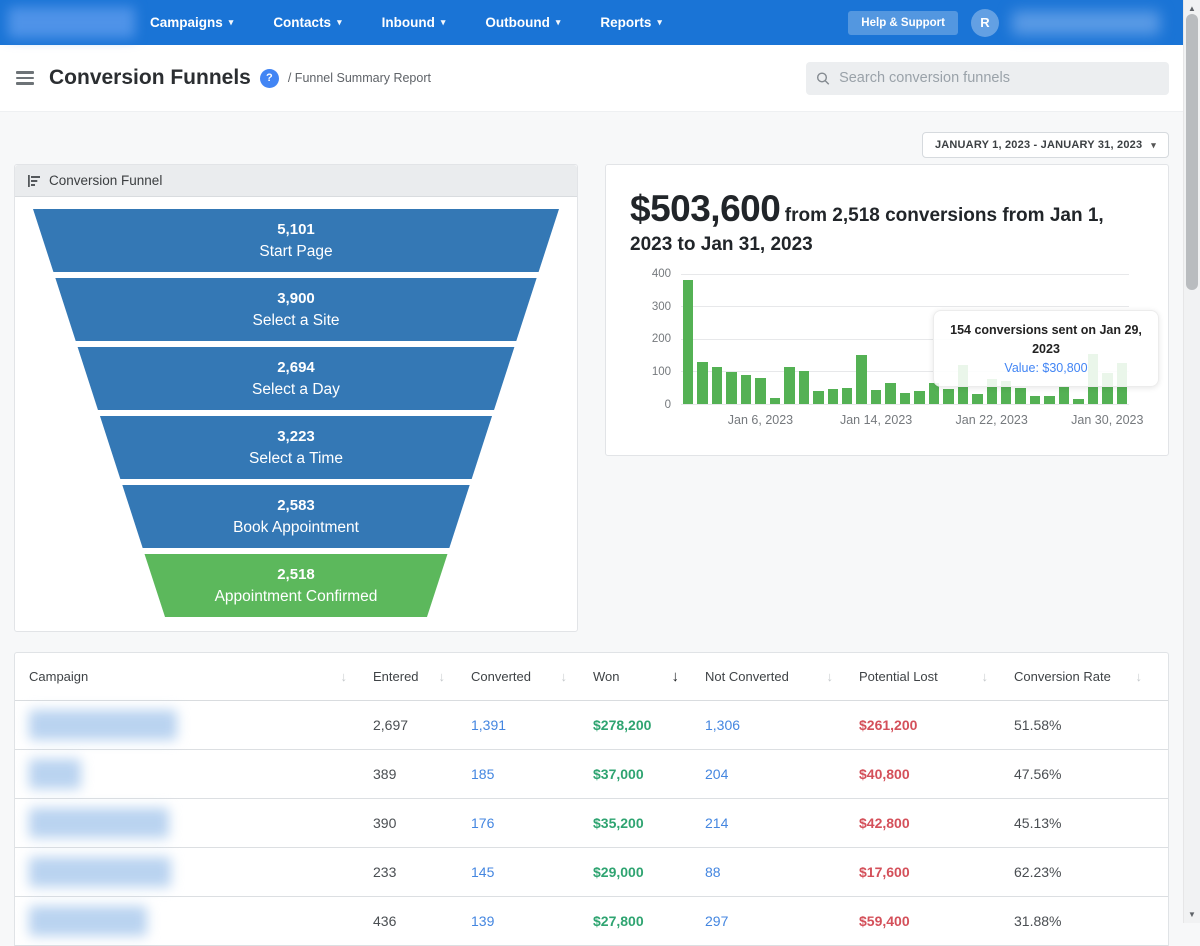 This screenshot has width=1200, height=946. Describe the element at coordinates (884, 872) in the screenshot. I see `potential-lost-cell: $17,600` at that location.